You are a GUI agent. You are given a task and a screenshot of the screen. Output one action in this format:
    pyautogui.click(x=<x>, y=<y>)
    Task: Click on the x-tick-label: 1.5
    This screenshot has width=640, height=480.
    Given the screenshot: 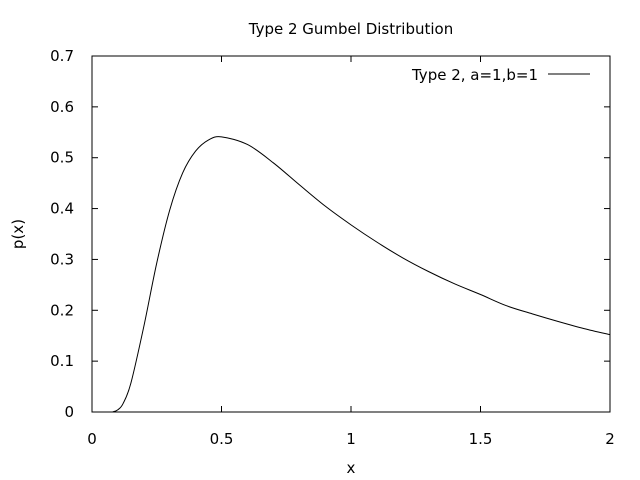 What is the action you would take?
    pyautogui.click(x=481, y=439)
    